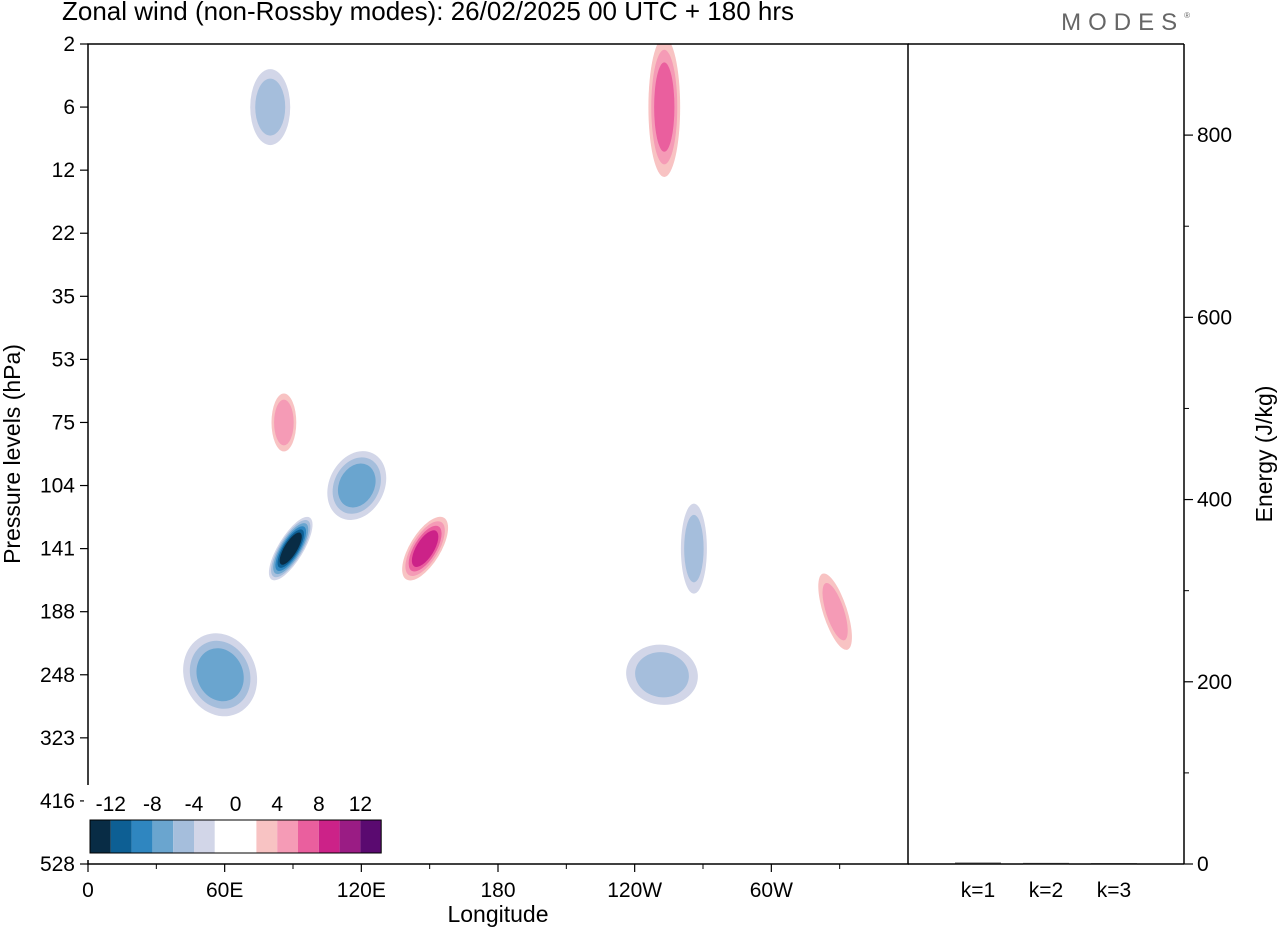 Image resolution: width=1280 pixels, height=930 pixels. What do you see at coordinates (63, 359) in the screenshot?
I see `y-tick-label: 53` at bounding box center [63, 359].